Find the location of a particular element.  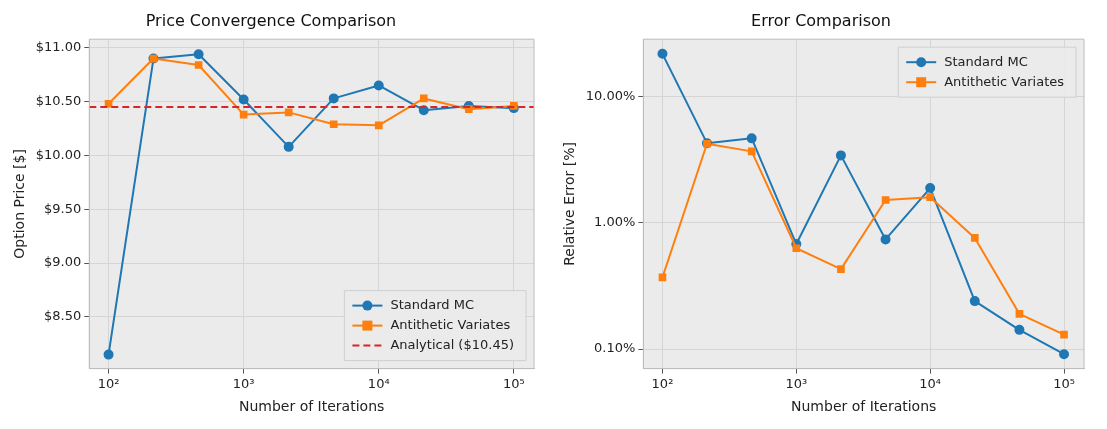

legend-label: Analytical ($10.45) is located at coordinates (452, 344).